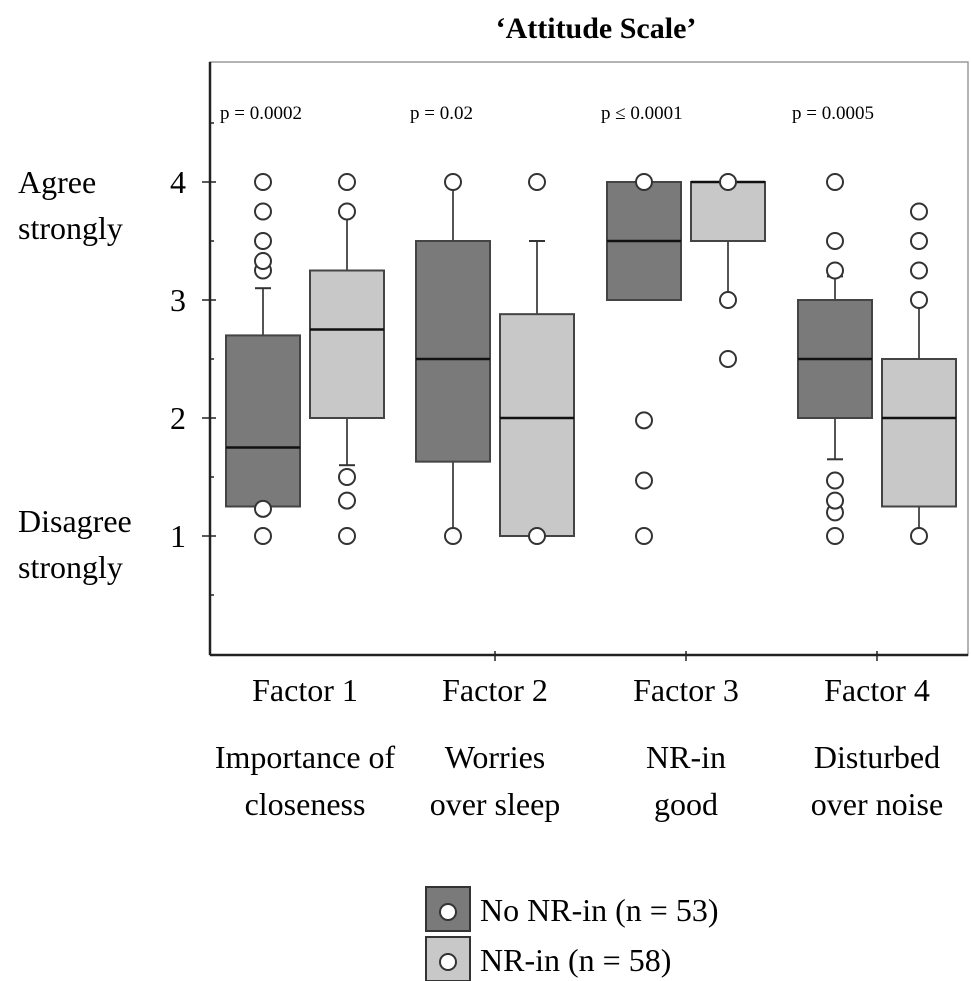 Image resolution: width=971 pixels, height=981 pixels. Describe the element at coordinates (70, 567) in the screenshot. I see `disagree-strongly-label: strongly` at that location.